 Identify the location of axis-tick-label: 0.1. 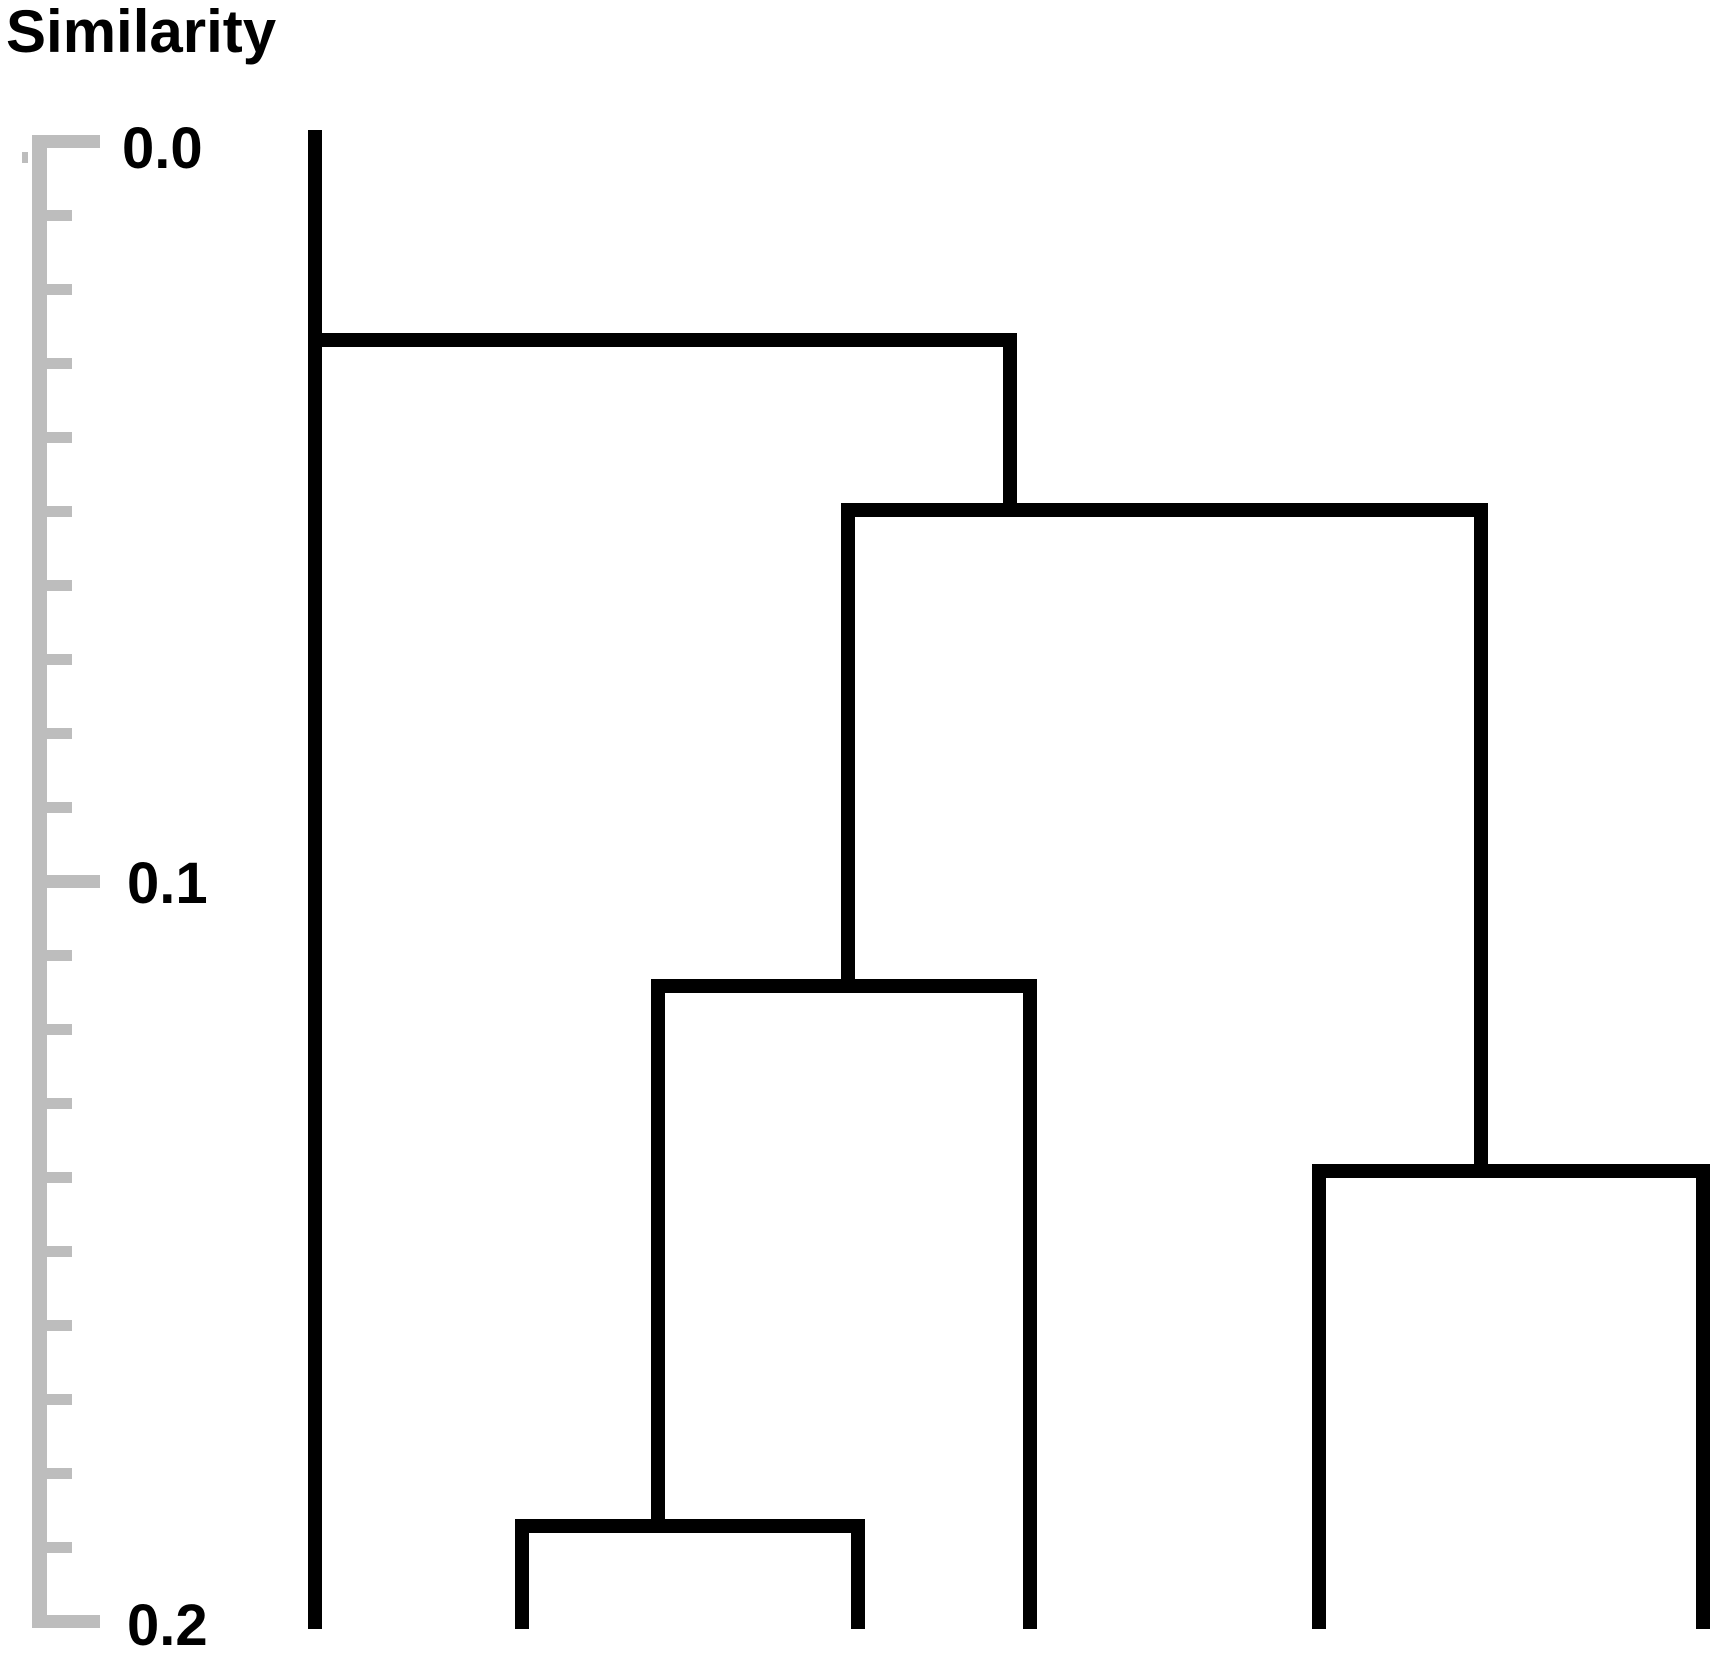
(167, 883).